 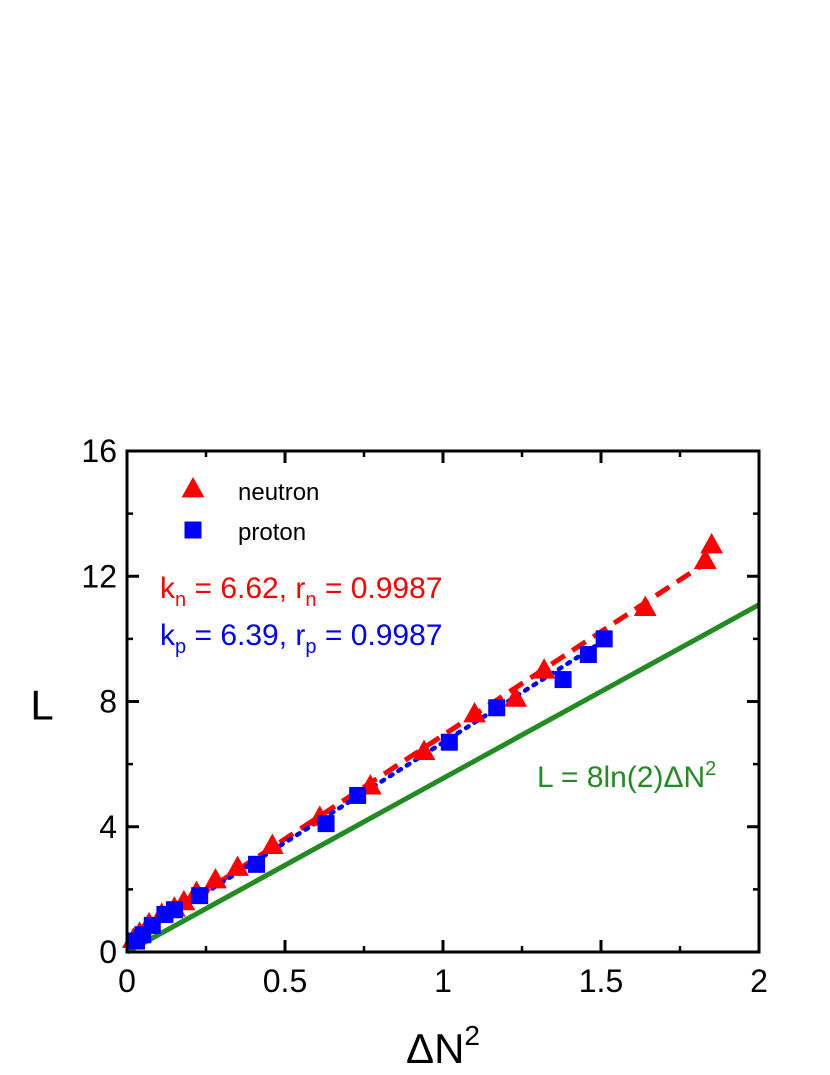 What do you see at coordinates (278, 492) in the screenshot?
I see `legend-label-neutron: neutron` at bounding box center [278, 492].